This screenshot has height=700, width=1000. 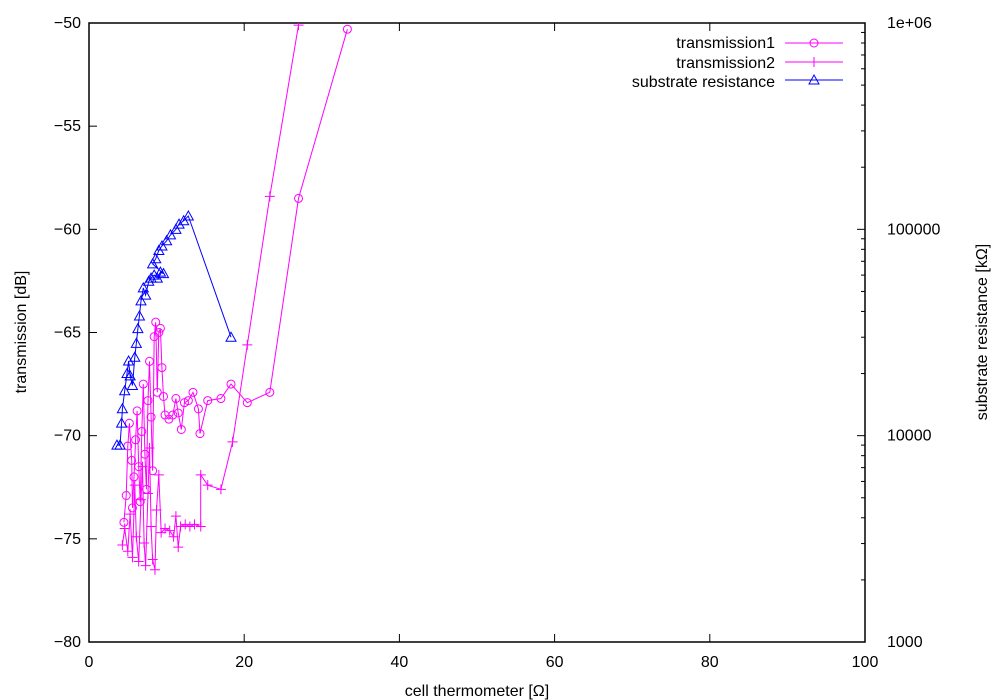 I want to click on y-tick-label: −60, so click(x=67, y=229).